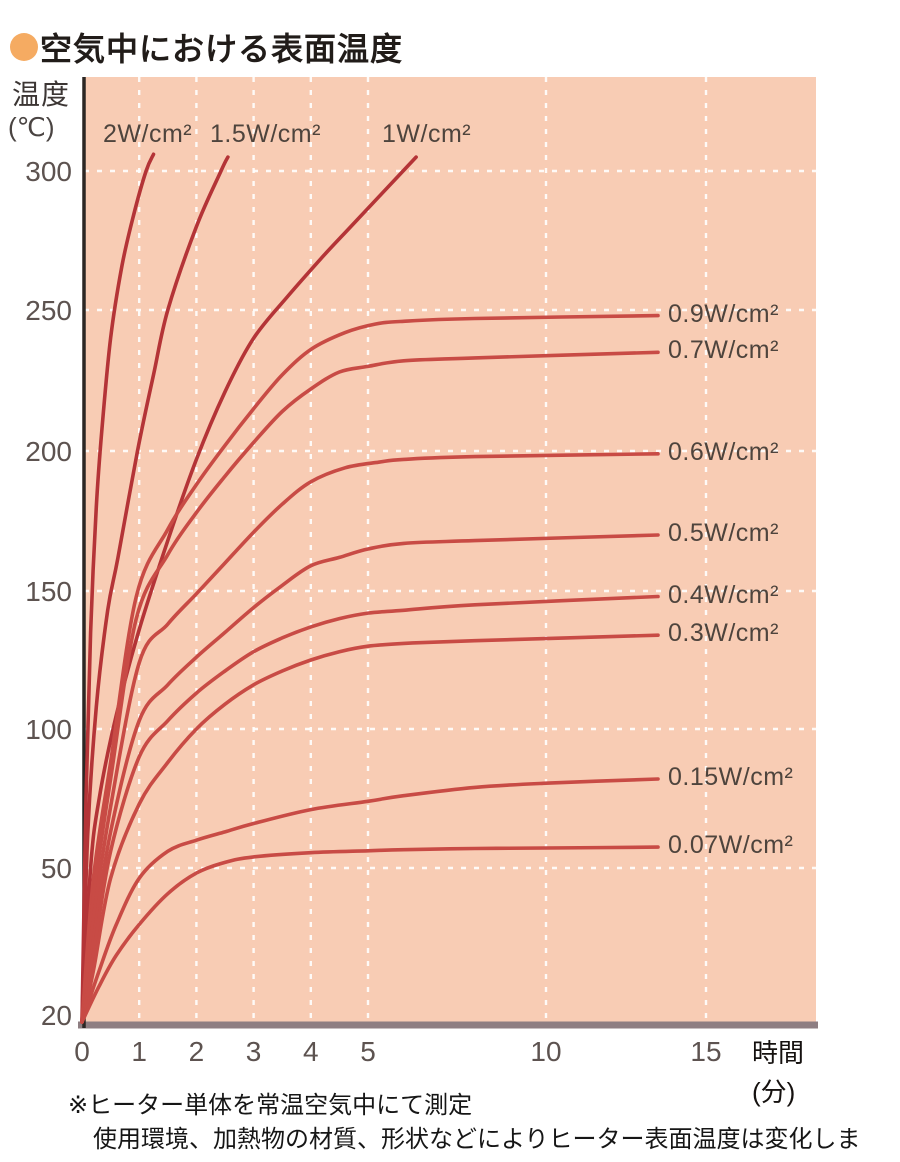 This screenshot has width=900, height=1162. Describe the element at coordinates (31, 127) in the screenshot. I see `y-axis-unit: (℃)` at that location.